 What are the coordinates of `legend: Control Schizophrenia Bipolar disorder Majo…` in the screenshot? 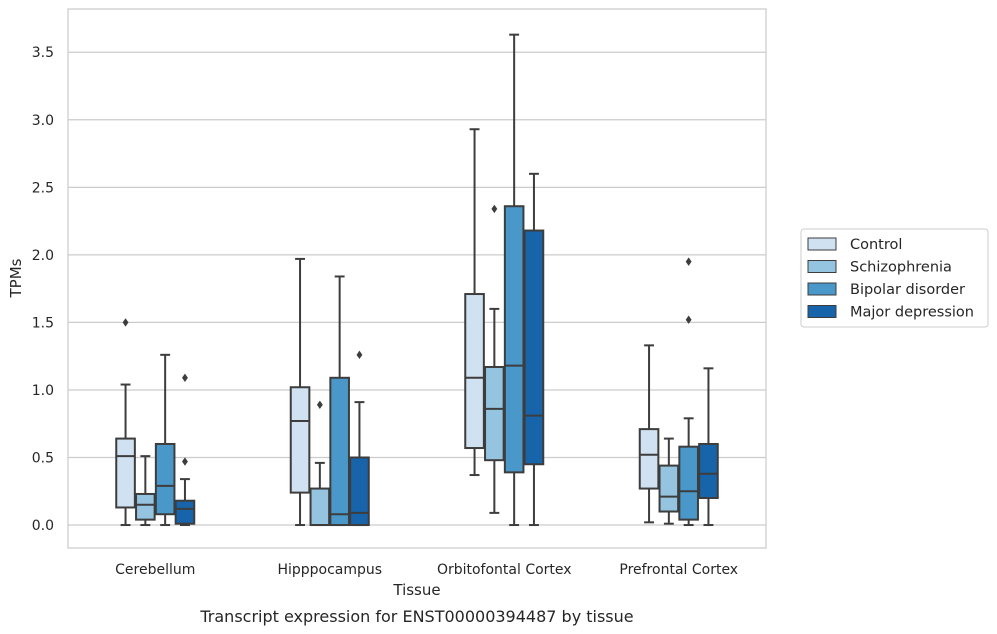 It's located at (894, 278).